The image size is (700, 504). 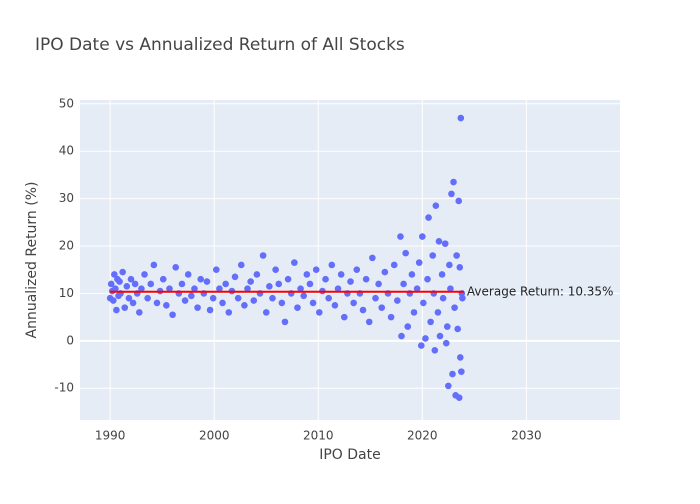 I want to click on x-tick-label: 2020, so click(x=422, y=436).